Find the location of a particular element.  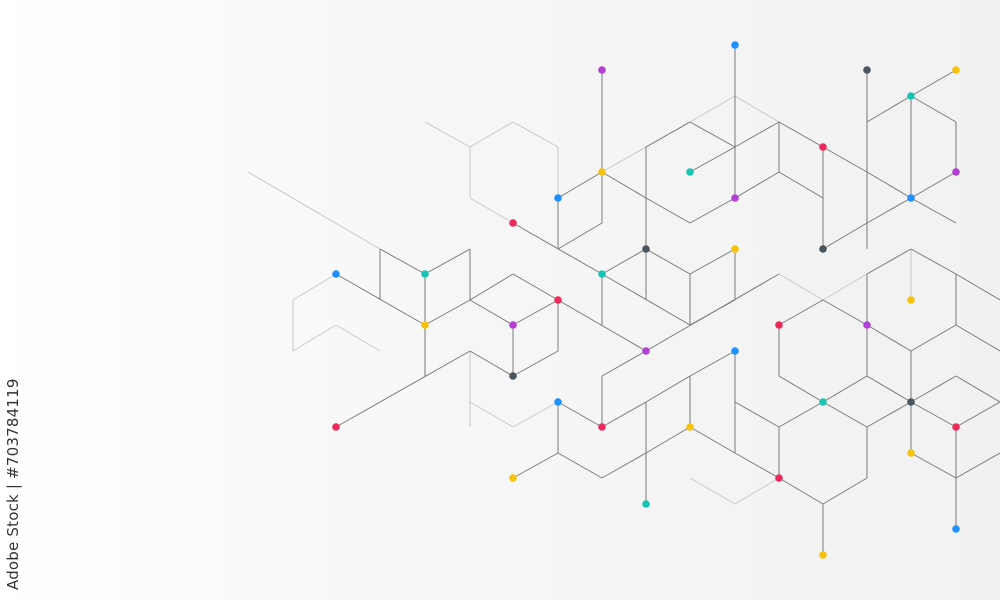

stock-watermark-credit: Adobe Stock | #703784119 is located at coordinates (13, 484).